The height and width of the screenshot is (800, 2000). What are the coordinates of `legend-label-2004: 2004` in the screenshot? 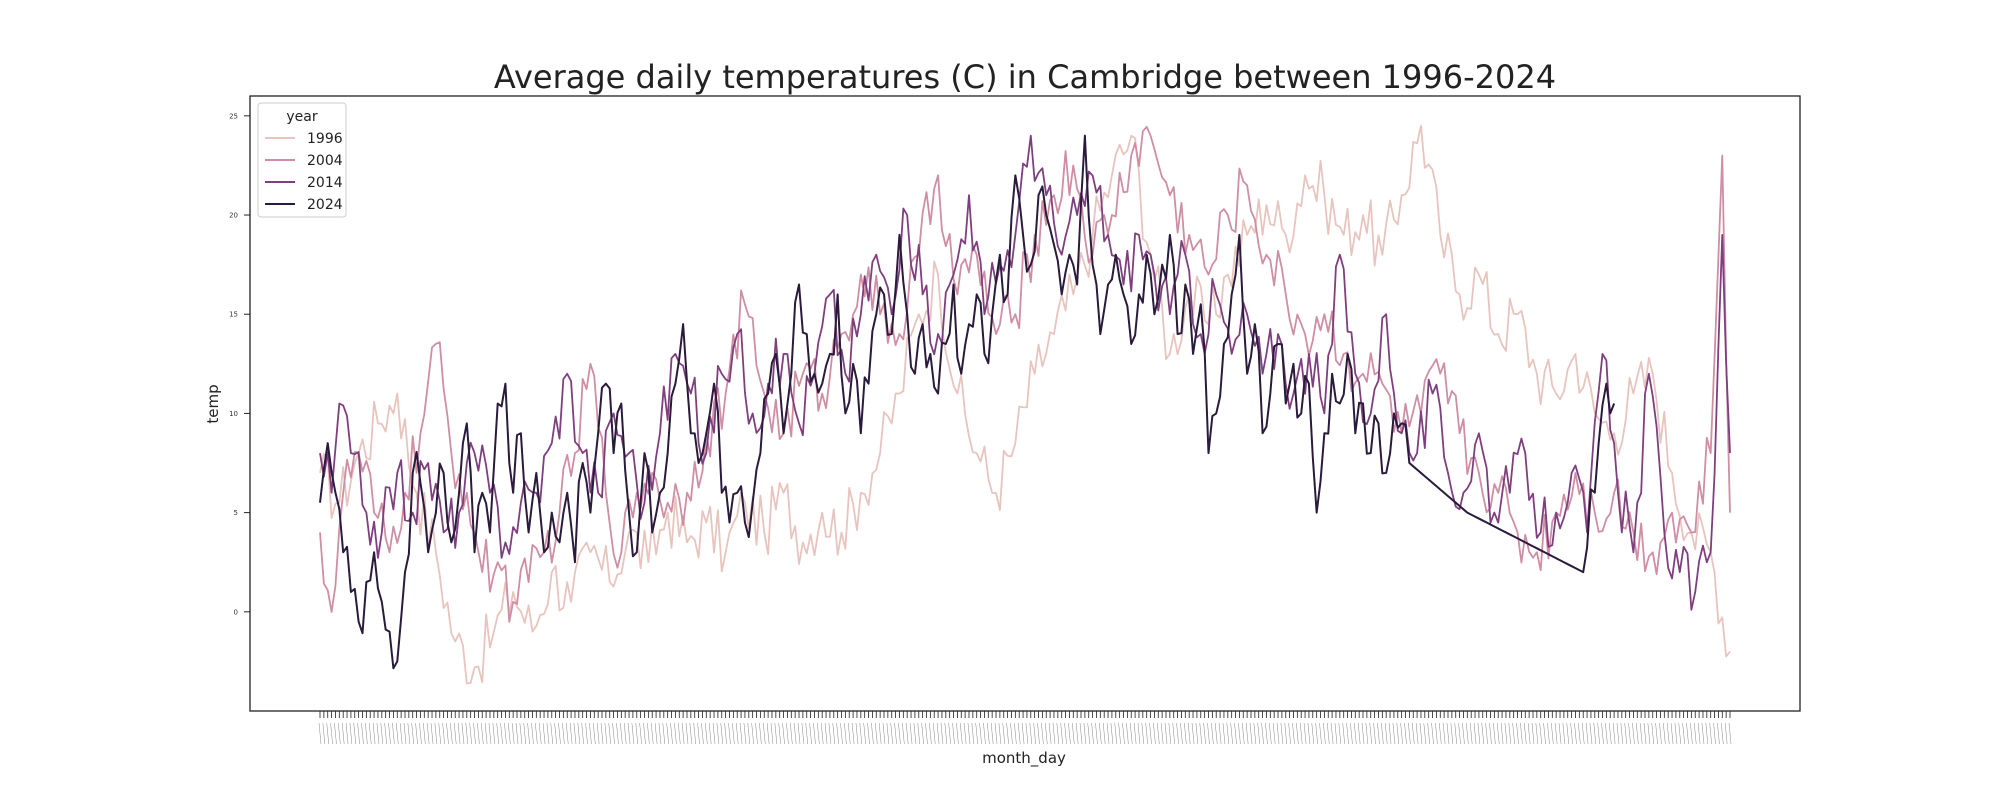 It's located at (325, 161).